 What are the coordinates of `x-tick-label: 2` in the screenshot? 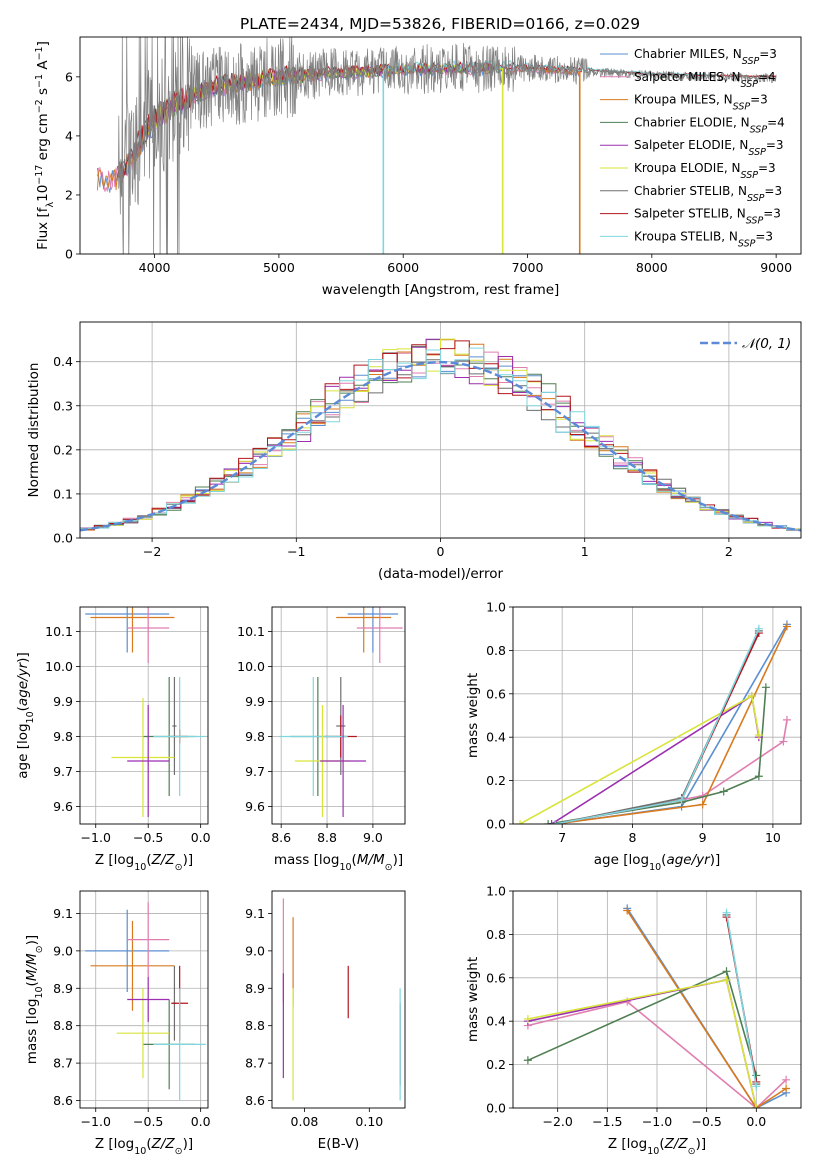 It's located at (729, 551).